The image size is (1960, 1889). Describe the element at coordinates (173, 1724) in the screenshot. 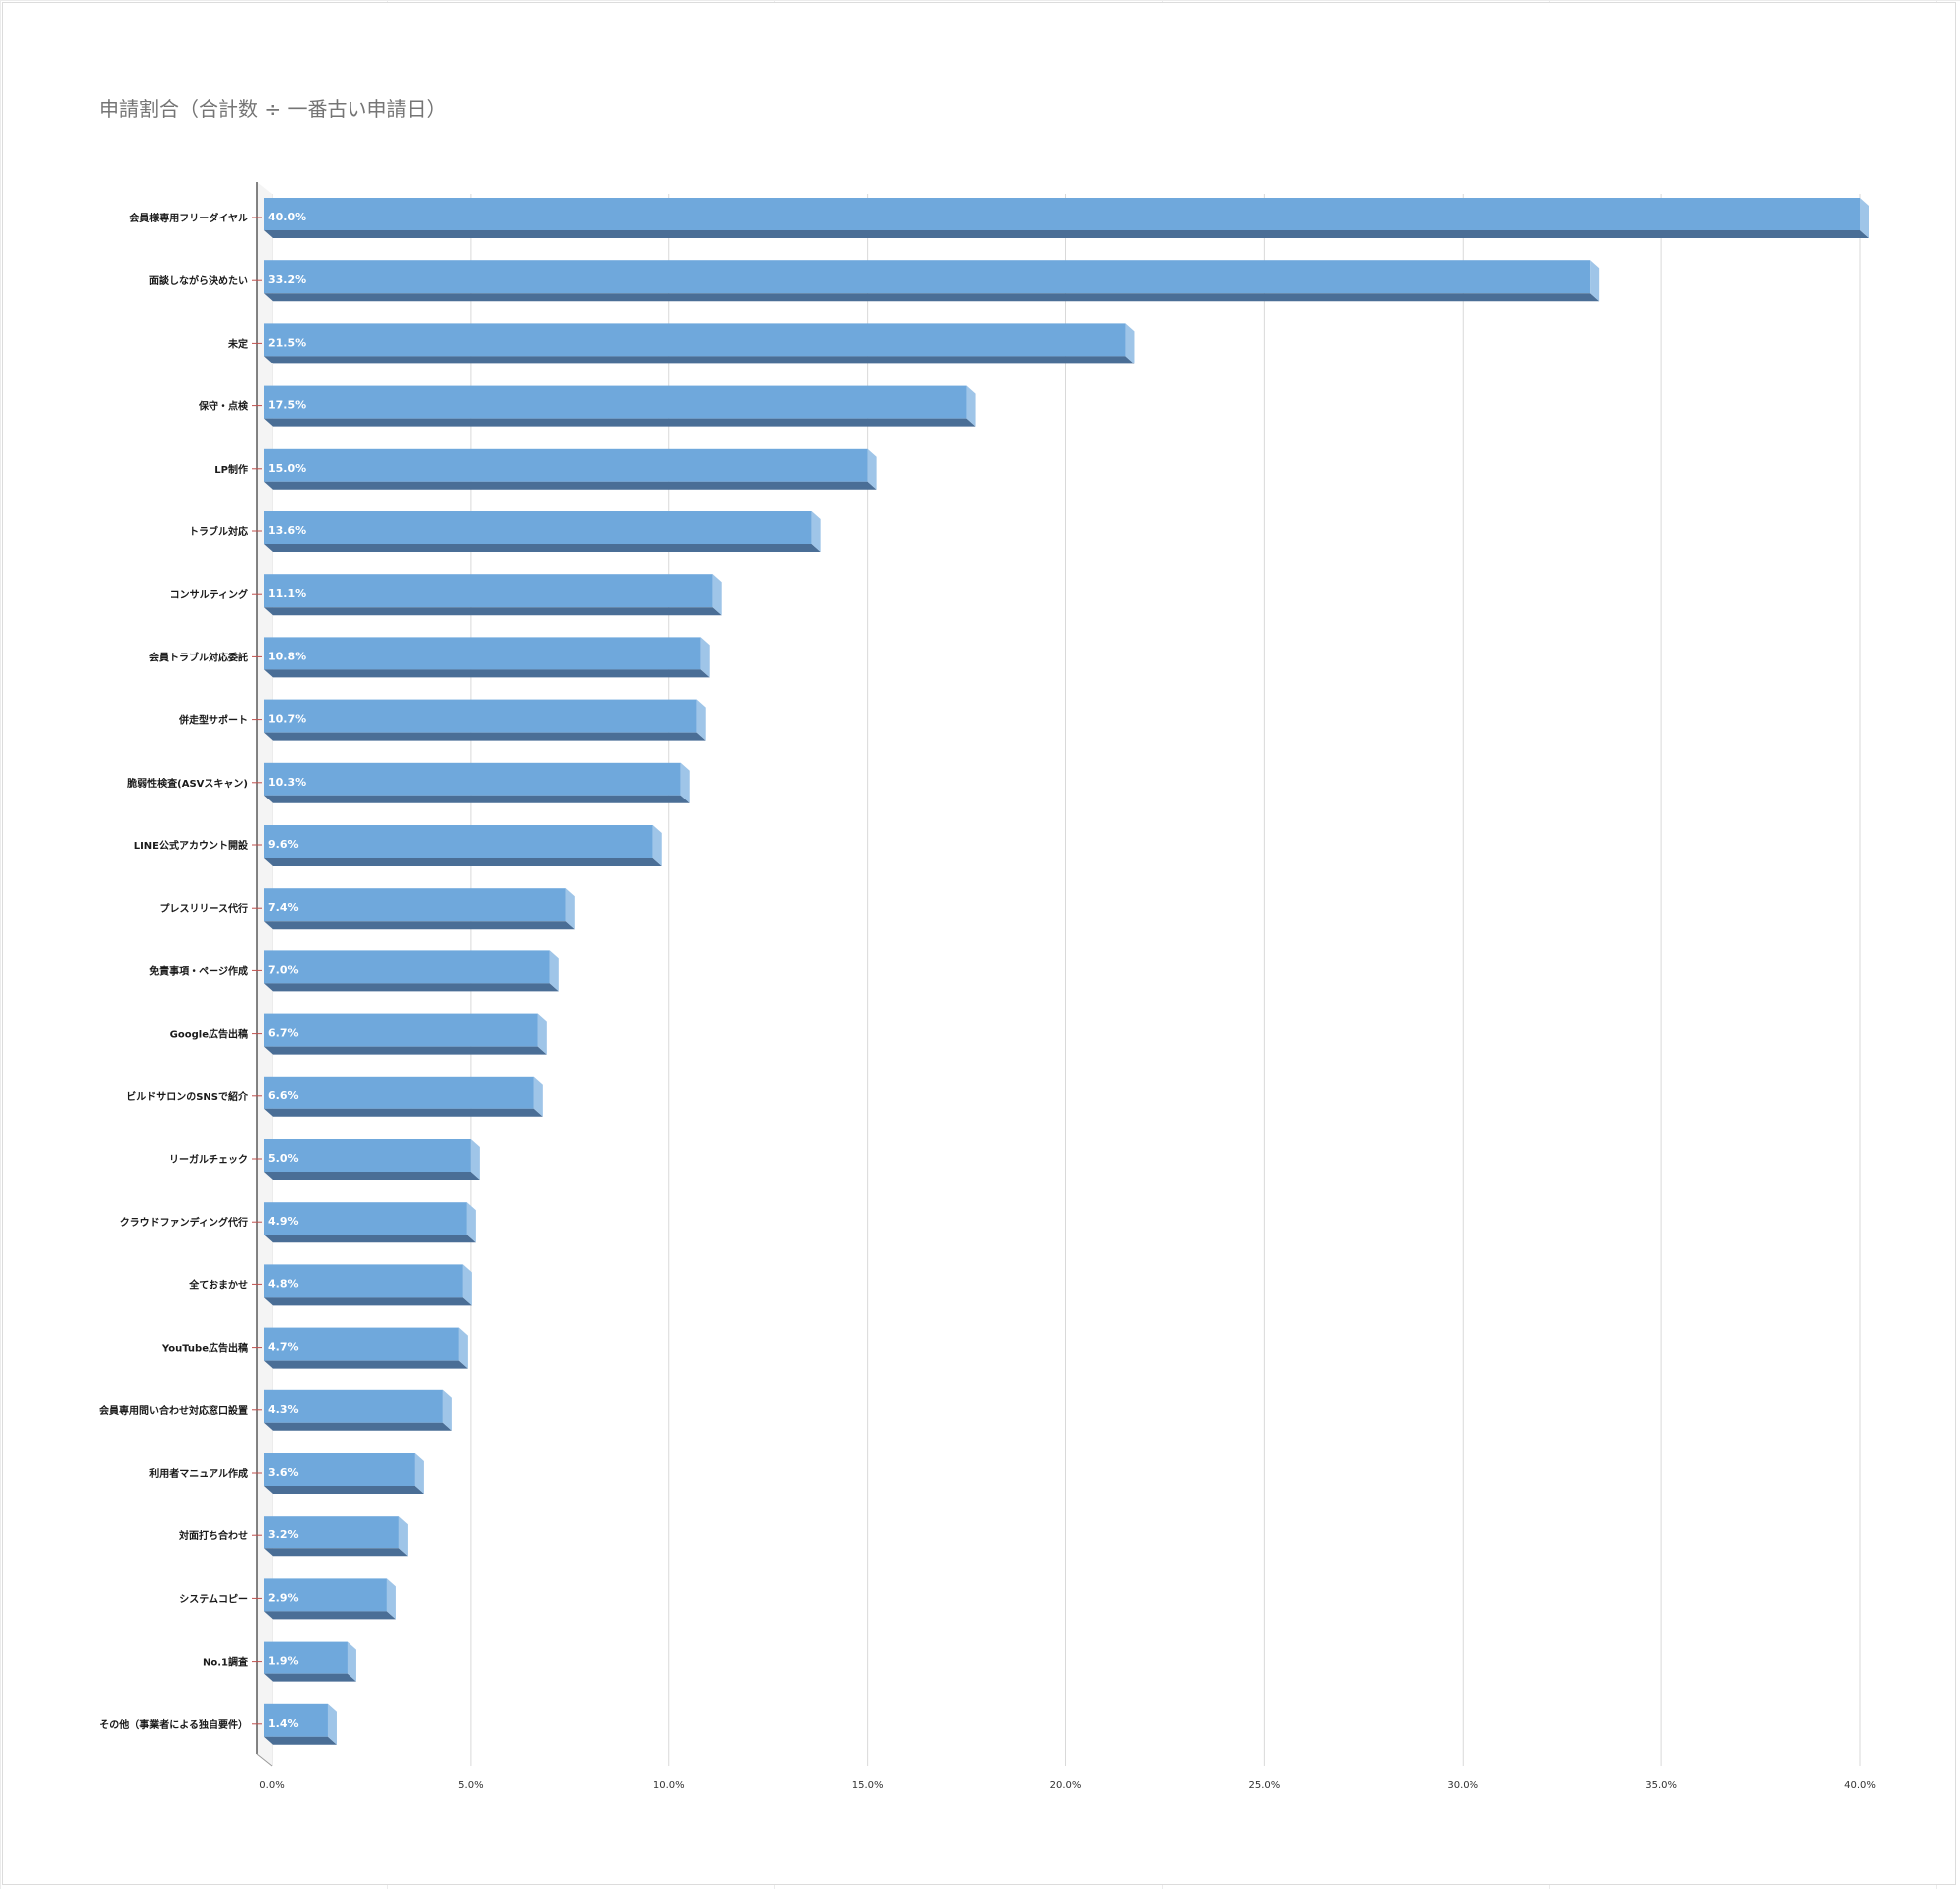

I see `category-label: その他（事業者による独自要件）` at that location.